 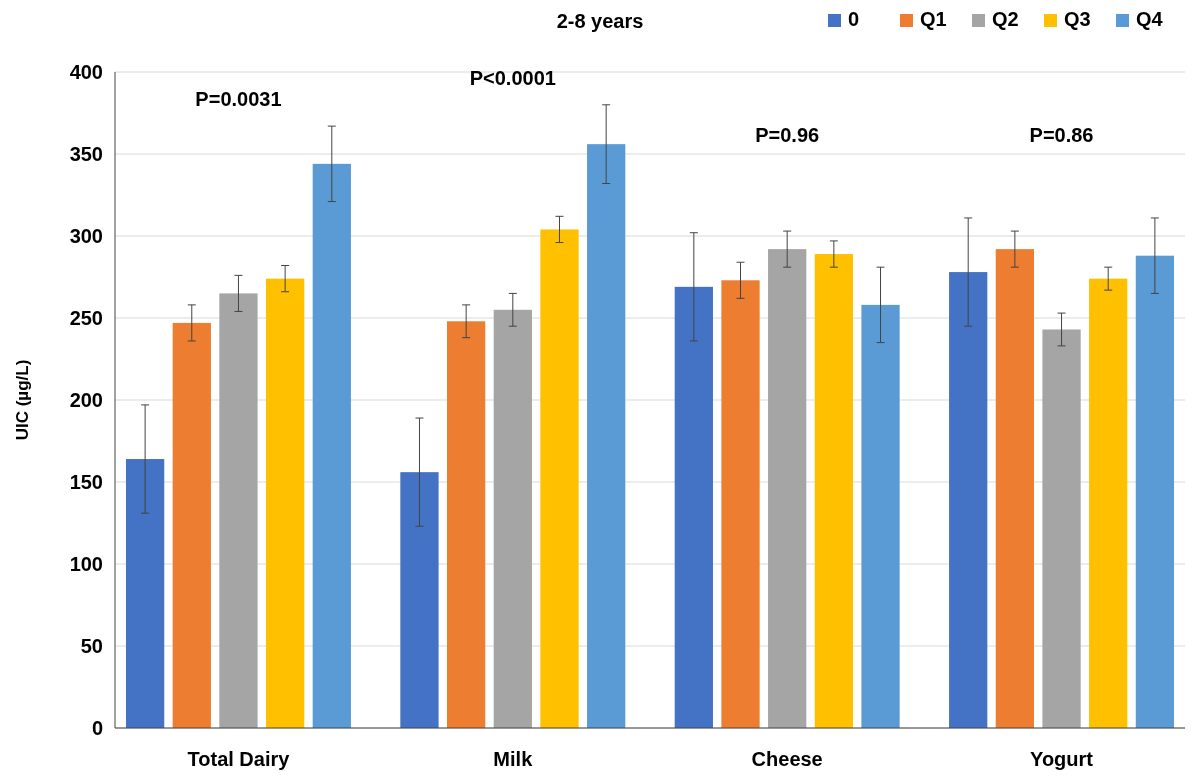 I want to click on y-tick-label: 50, so click(x=91, y=646).